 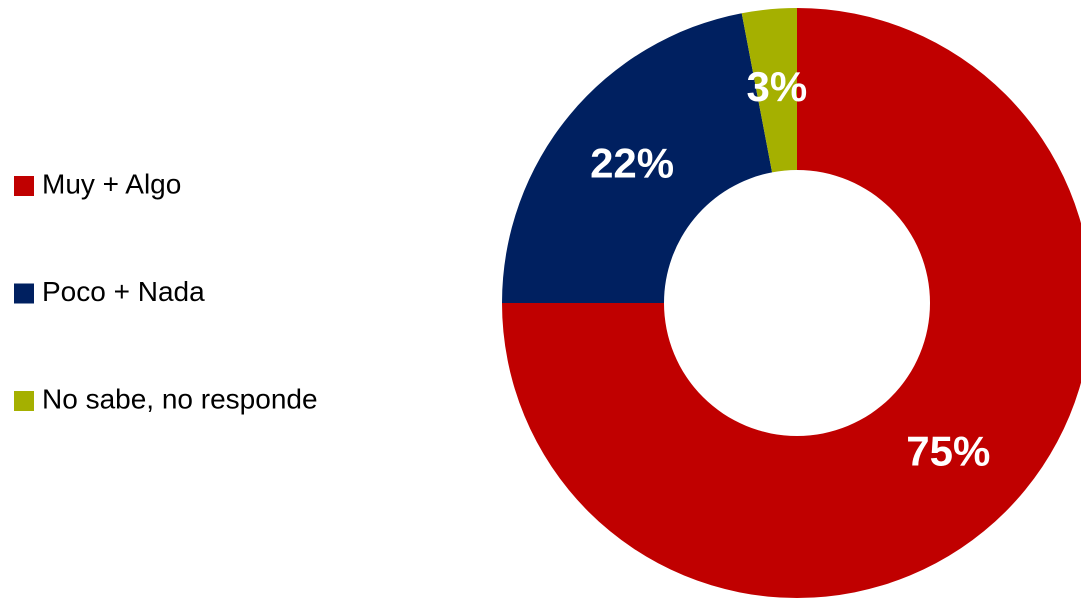 What do you see at coordinates (123, 291) in the screenshot?
I see `legend-label: Poco + Nada` at bounding box center [123, 291].